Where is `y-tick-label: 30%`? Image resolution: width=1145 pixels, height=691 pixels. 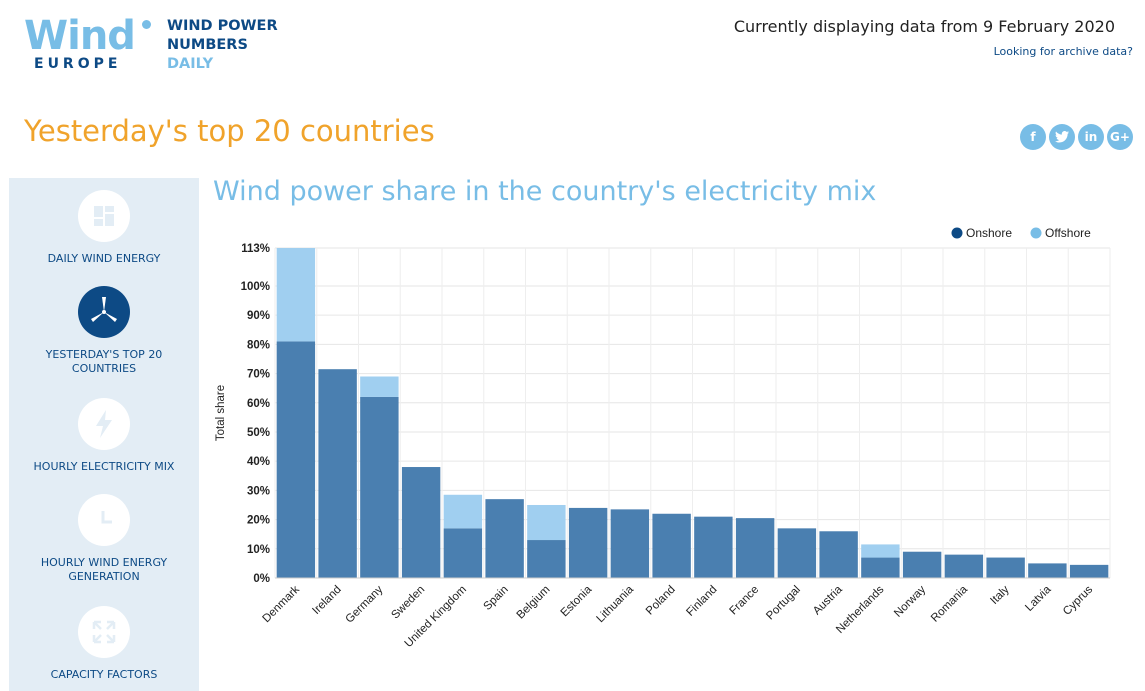 y-tick-label: 30% is located at coordinates (258, 491).